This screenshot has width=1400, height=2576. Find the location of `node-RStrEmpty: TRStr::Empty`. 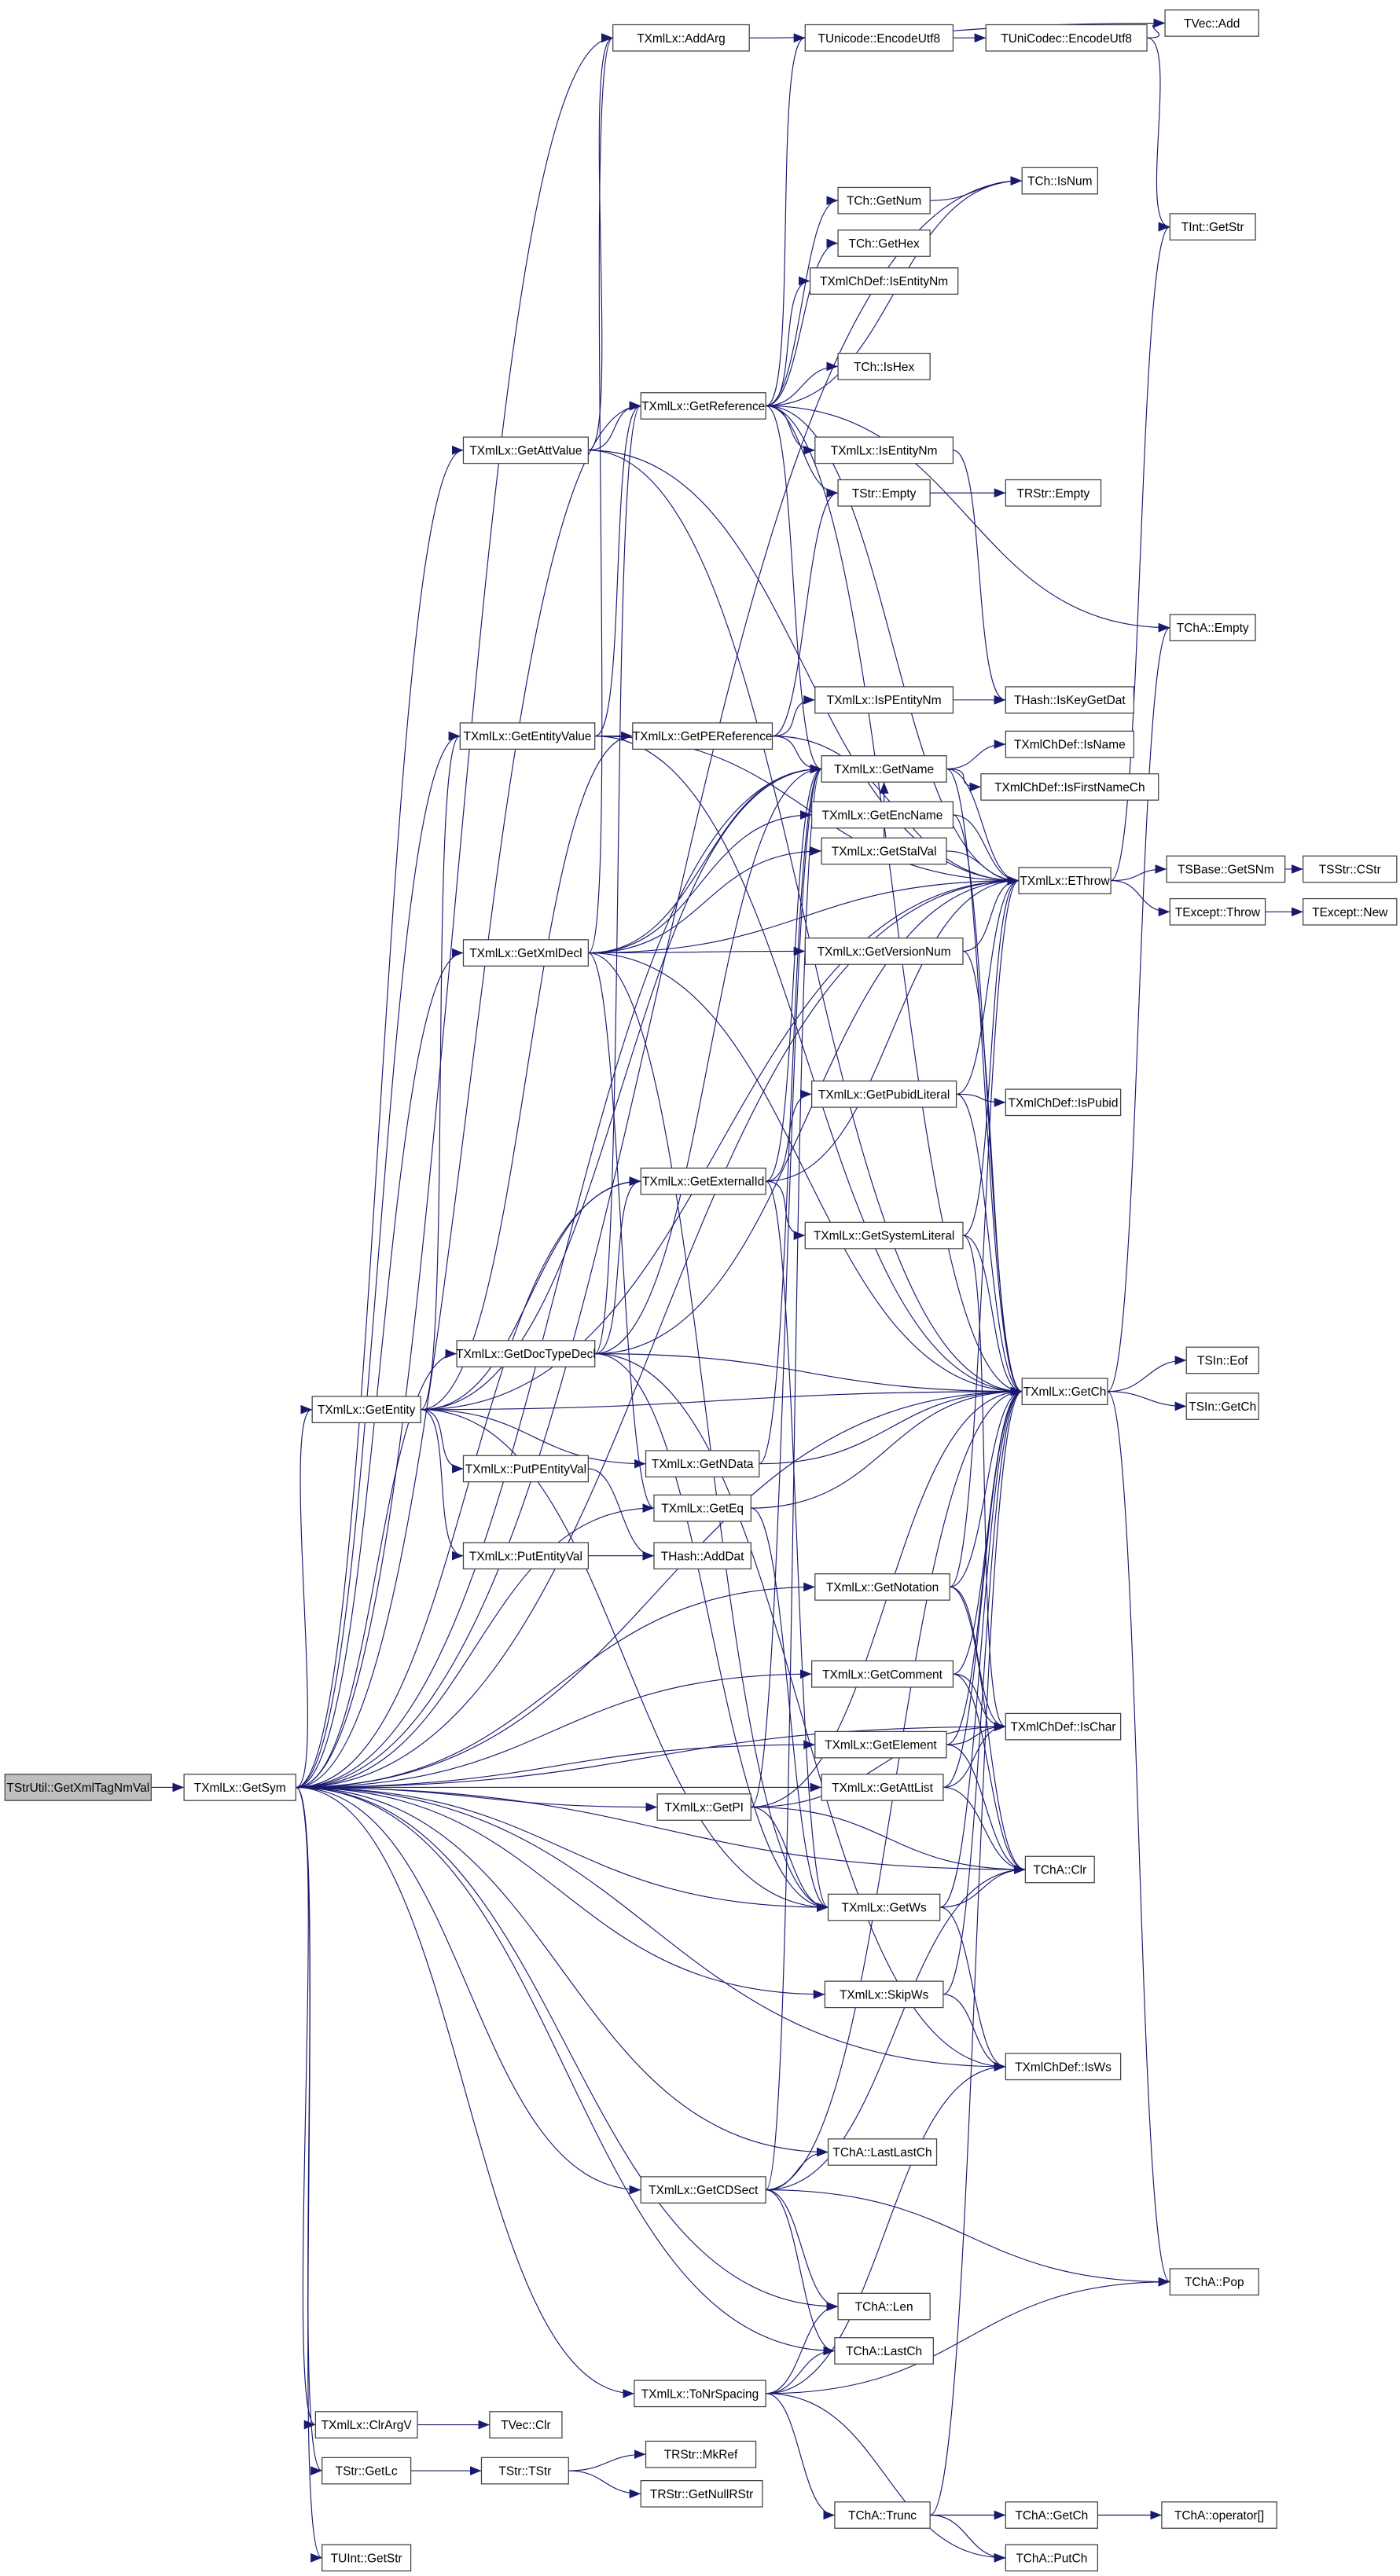

node-RStrEmpty: TRStr::Empty is located at coordinates (1054, 493).